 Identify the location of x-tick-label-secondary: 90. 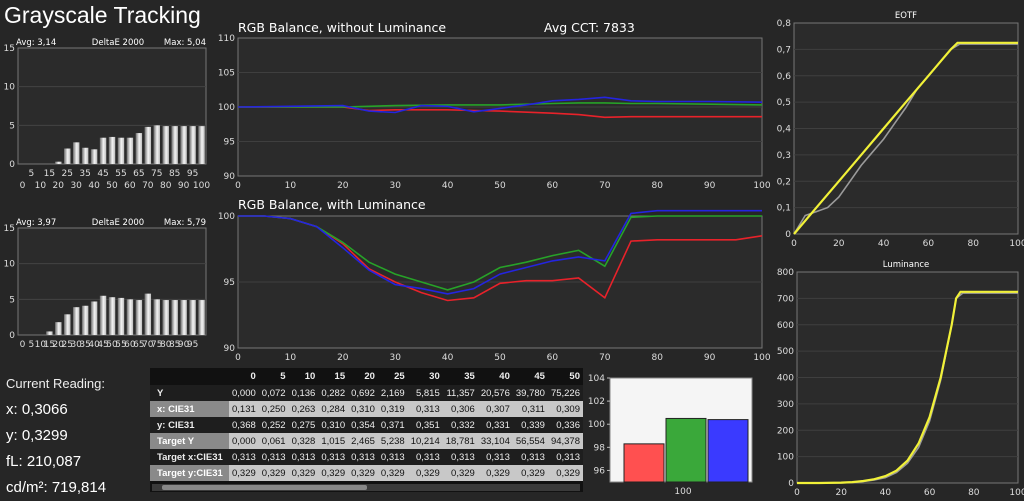
(184, 186).